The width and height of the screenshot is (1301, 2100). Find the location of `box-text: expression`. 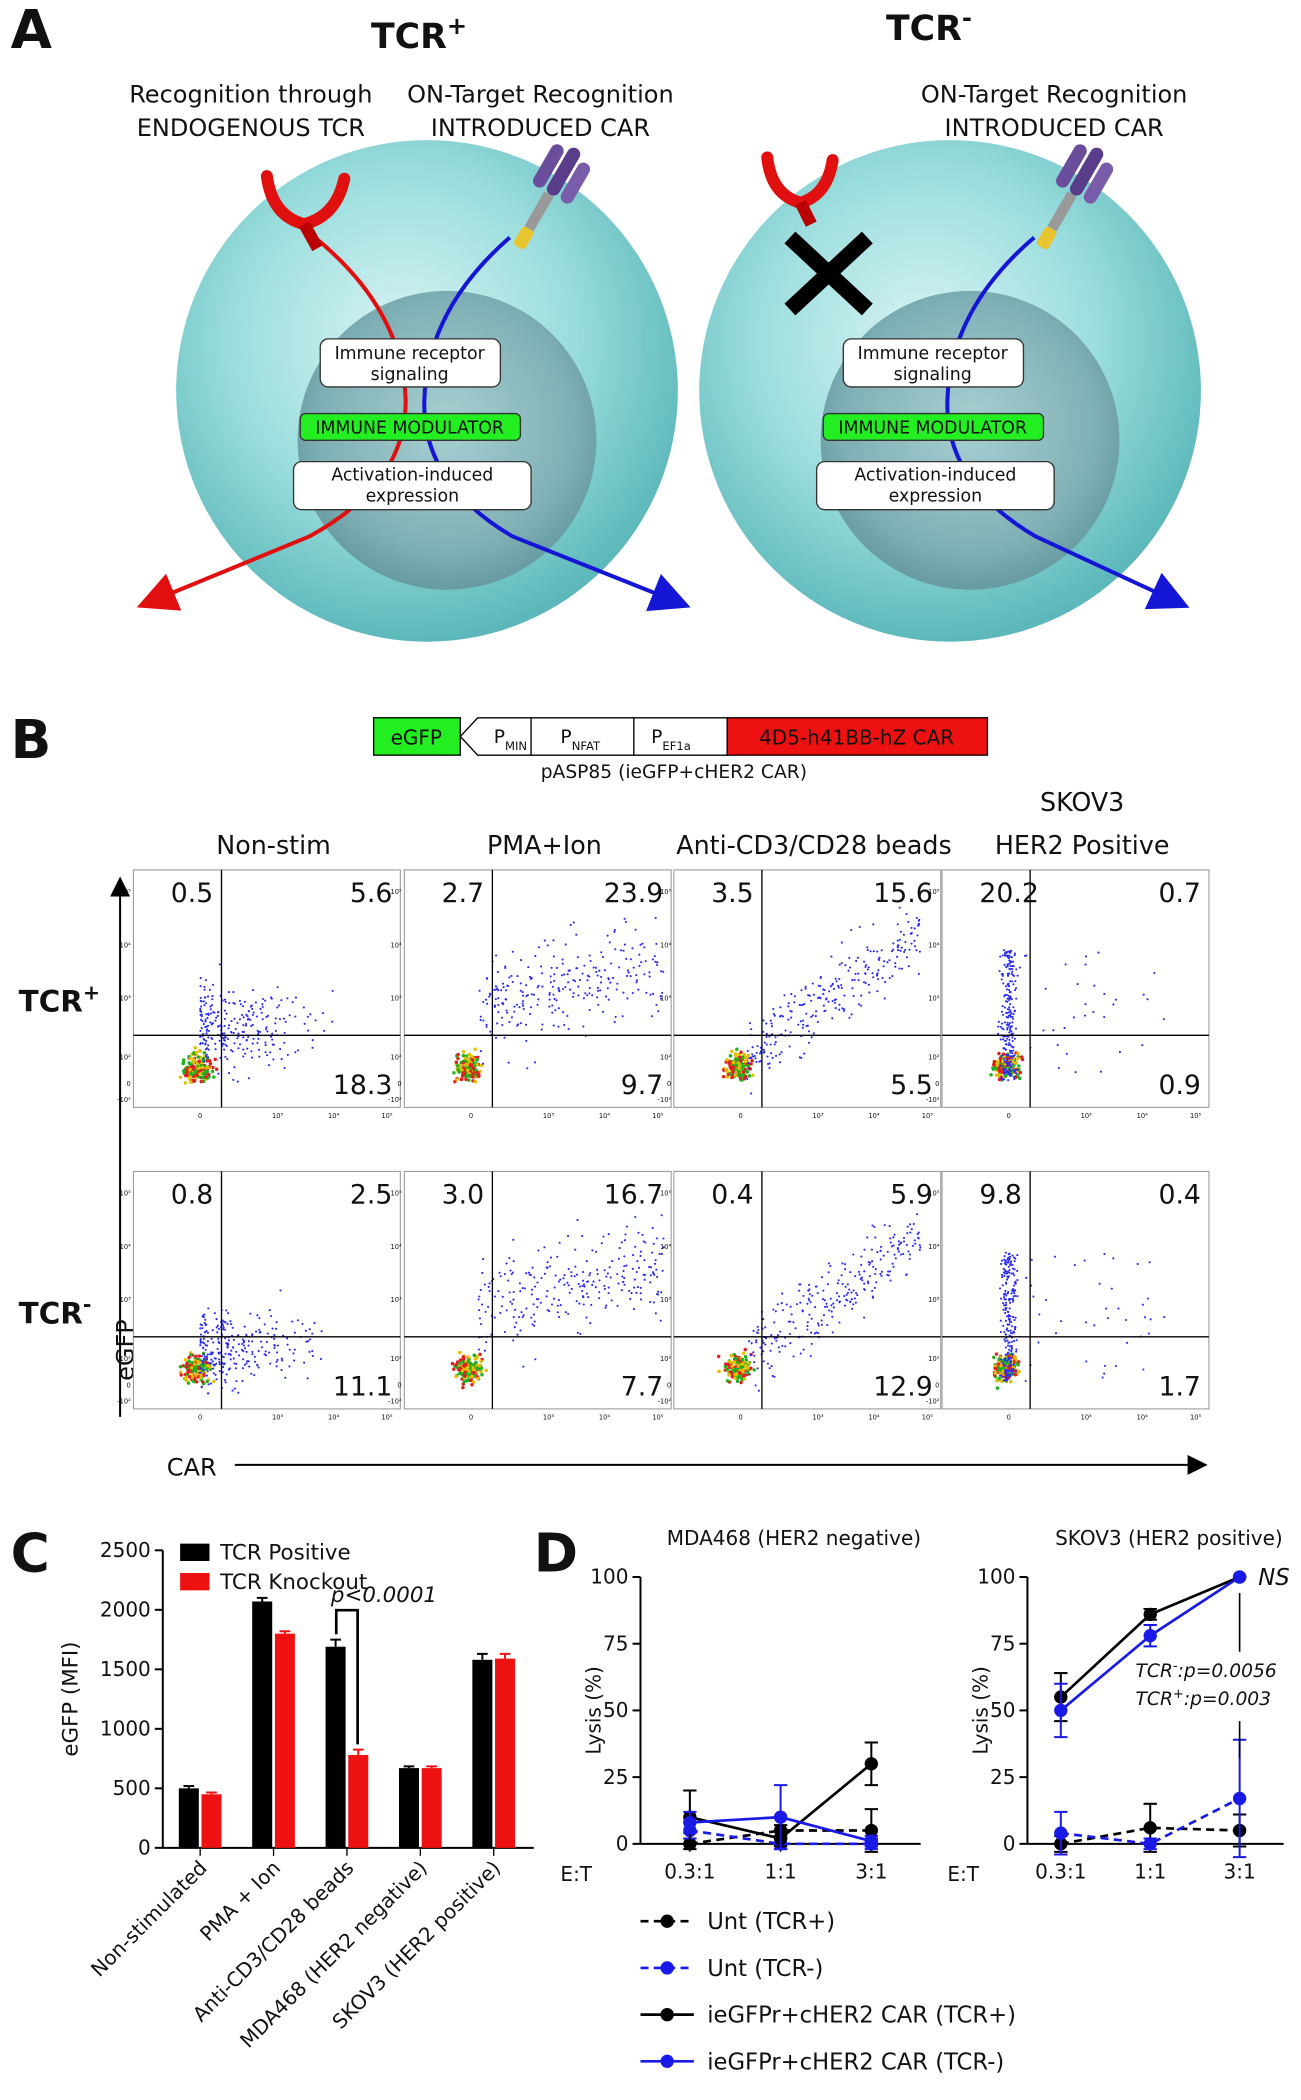

box-text: expression is located at coordinates (935, 497).